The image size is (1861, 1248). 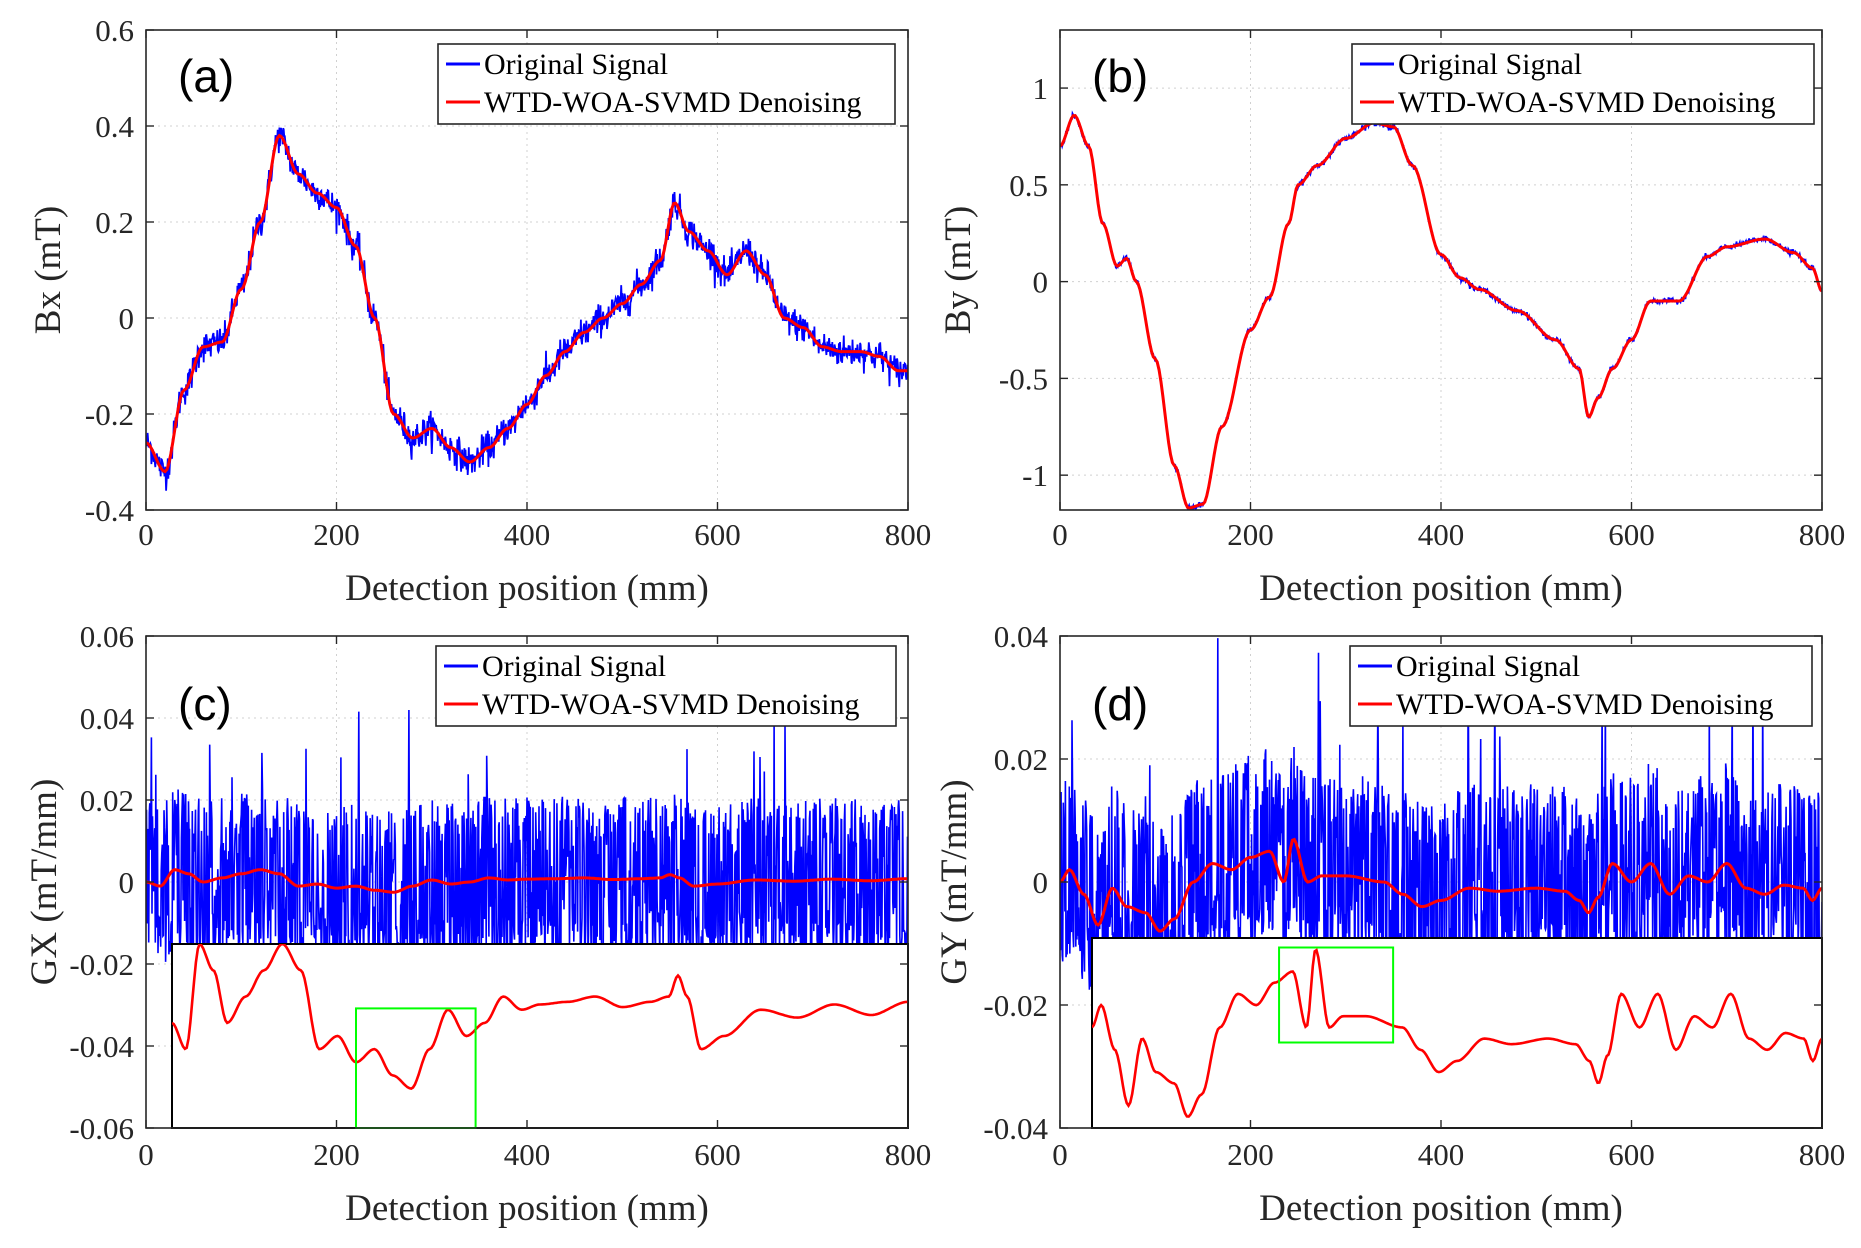 What do you see at coordinates (114, 30) in the screenshot?
I see `y-tick-label: 0.6` at bounding box center [114, 30].